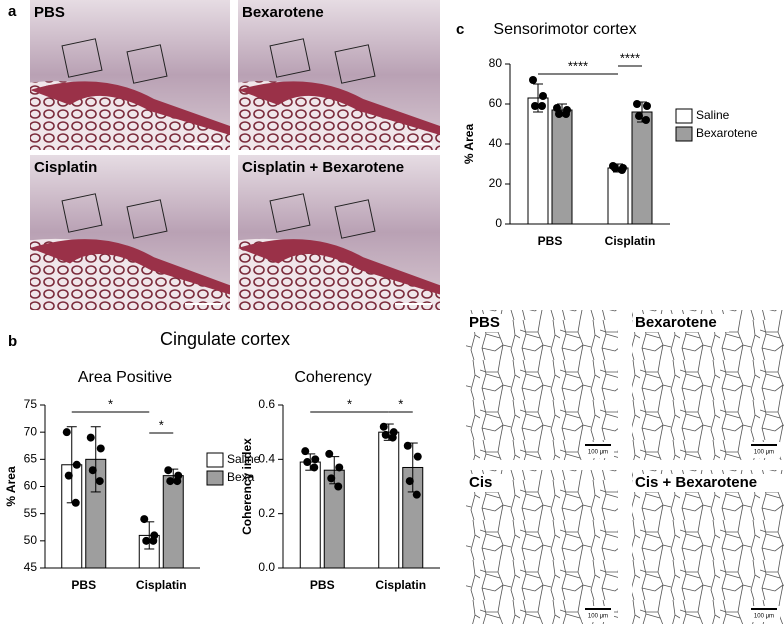  Describe the element at coordinates (332, 377) in the screenshot. I see `chart-title: Coherency` at that location.